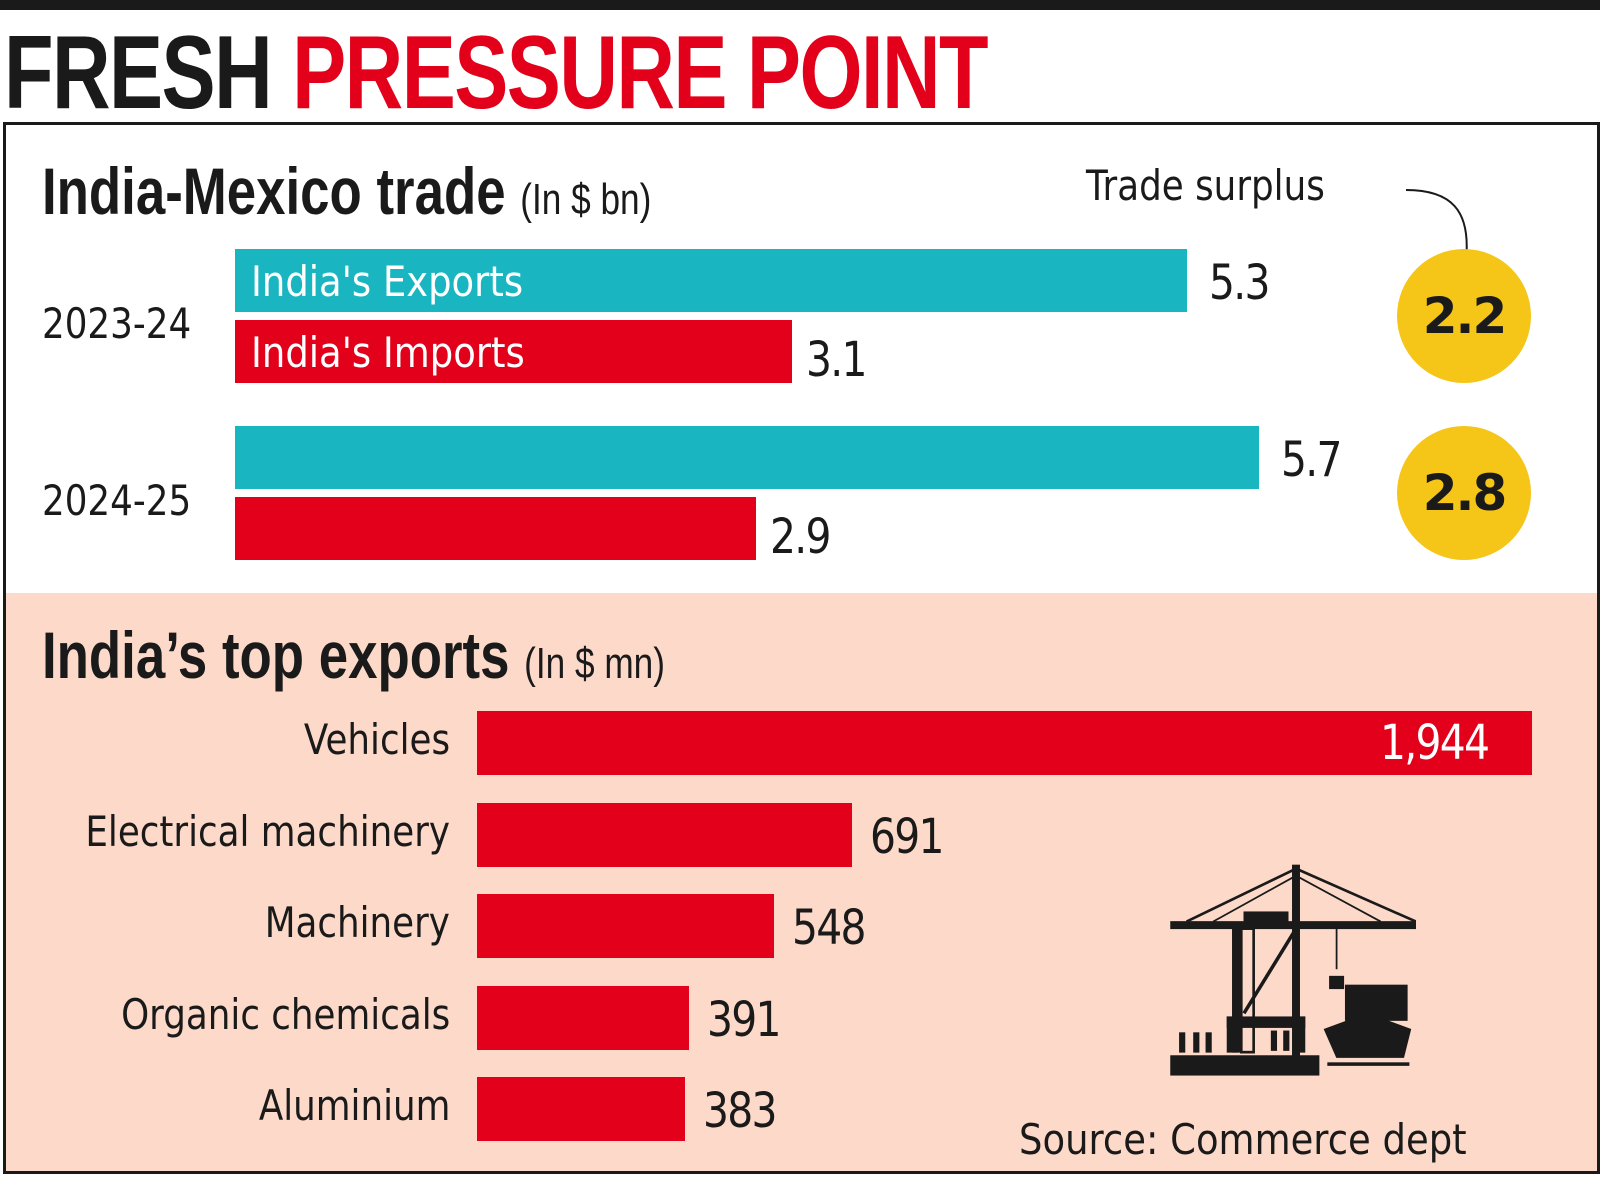 The image size is (1600, 1200). What do you see at coordinates (274, 191) in the screenshot?
I see `trade-title-text: India-Mexico trade` at bounding box center [274, 191].